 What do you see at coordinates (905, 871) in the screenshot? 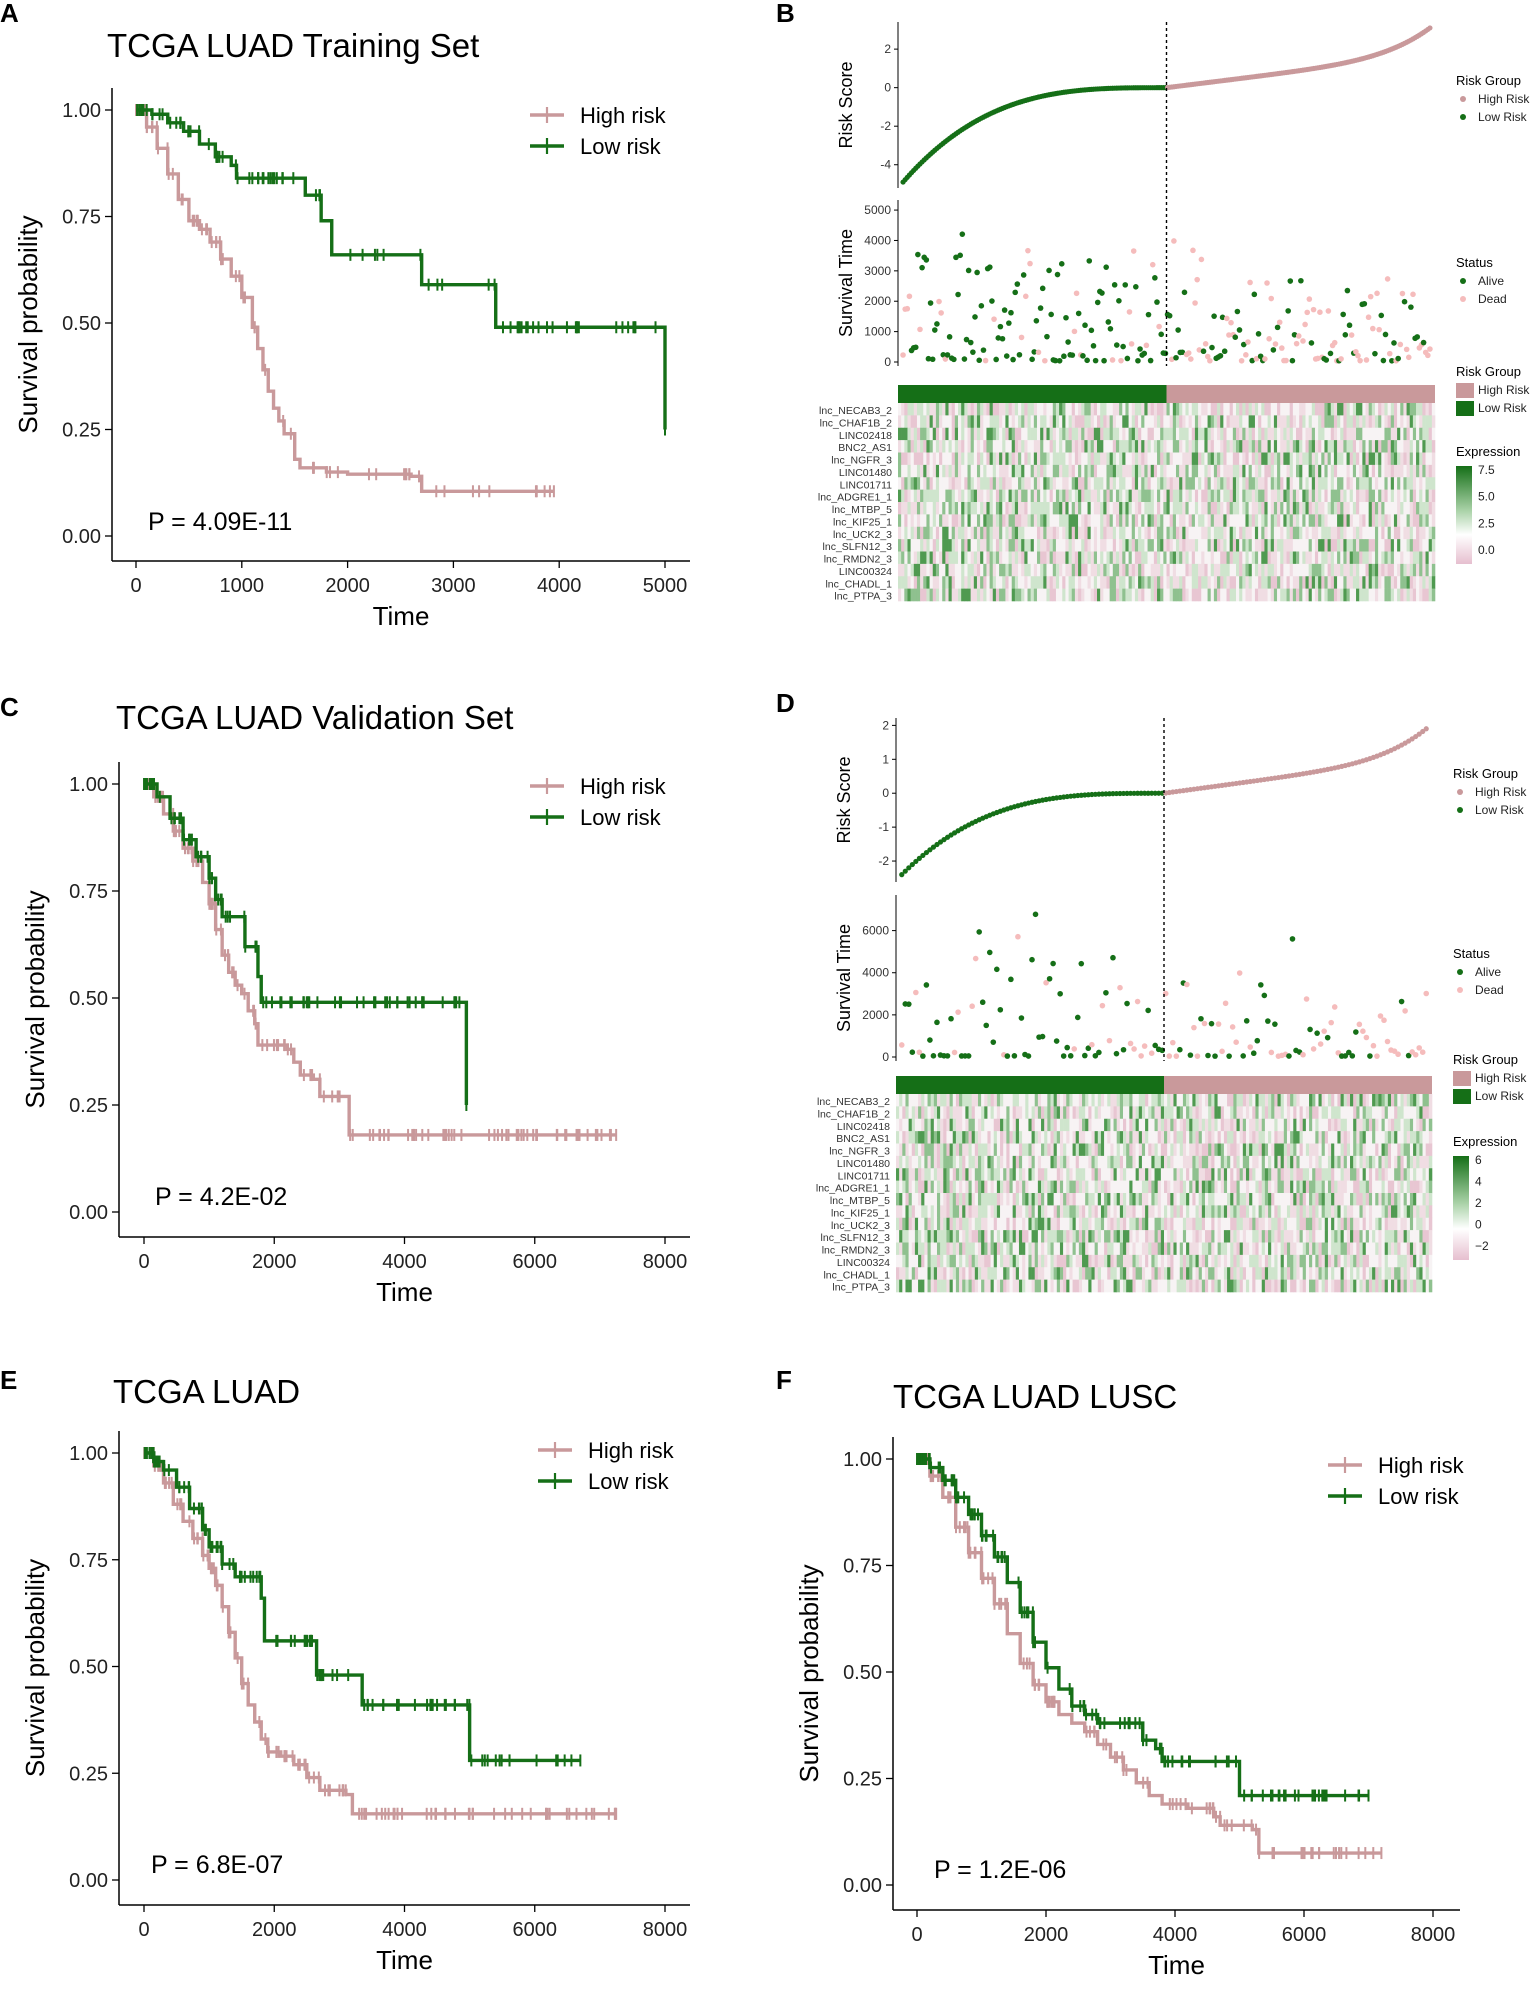
I see `risk-score-point` at bounding box center [905, 871].